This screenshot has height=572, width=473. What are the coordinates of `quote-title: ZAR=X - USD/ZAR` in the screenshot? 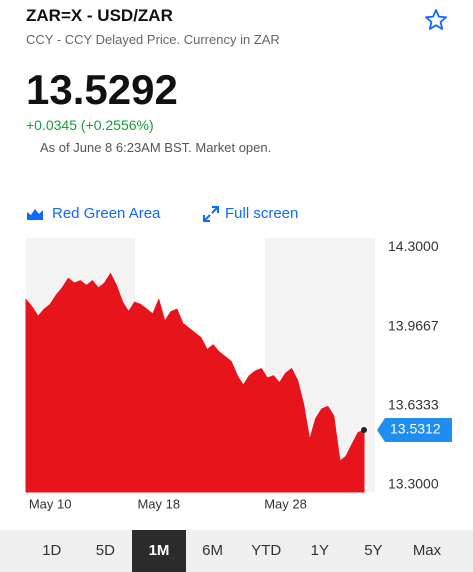 It's located at (99, 15).